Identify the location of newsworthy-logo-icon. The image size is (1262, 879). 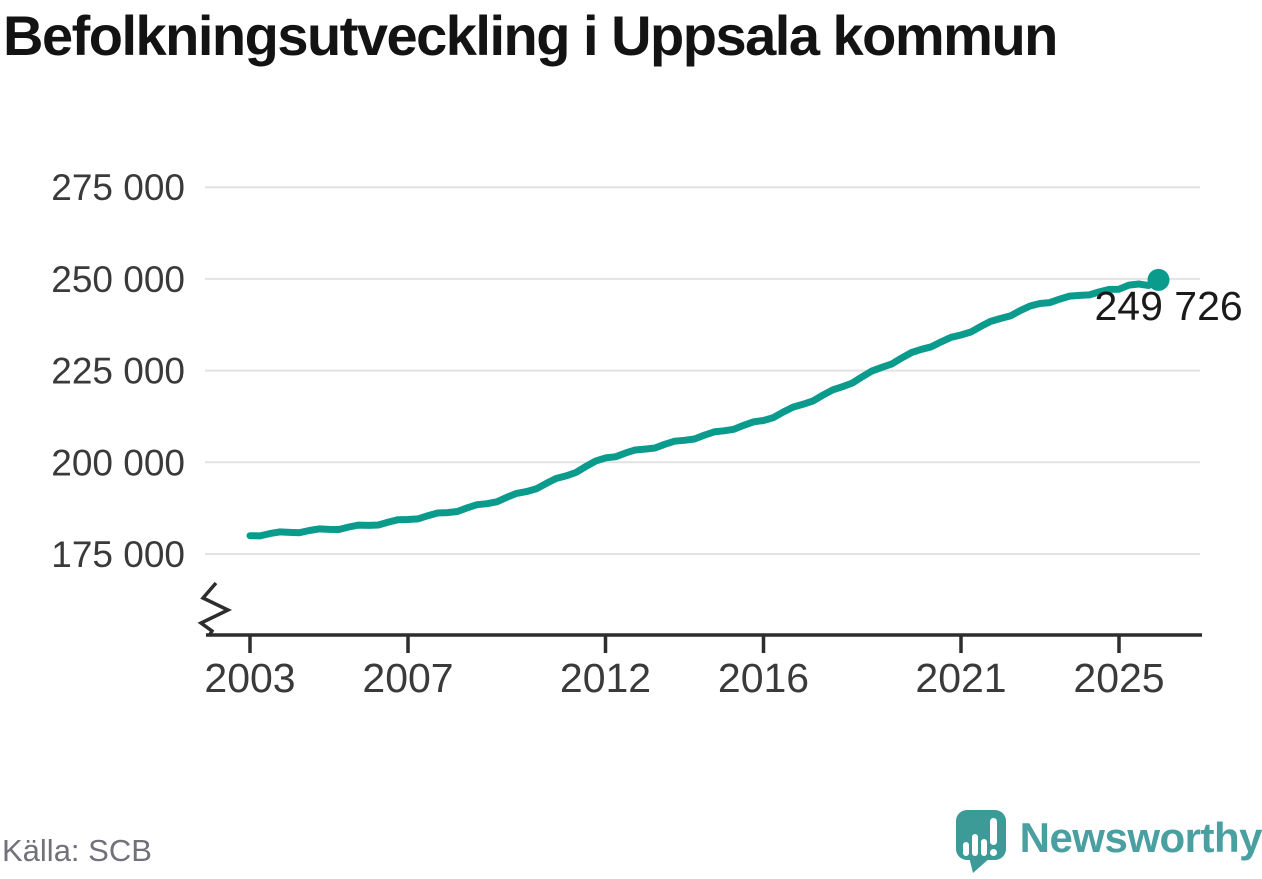
(980, 841).